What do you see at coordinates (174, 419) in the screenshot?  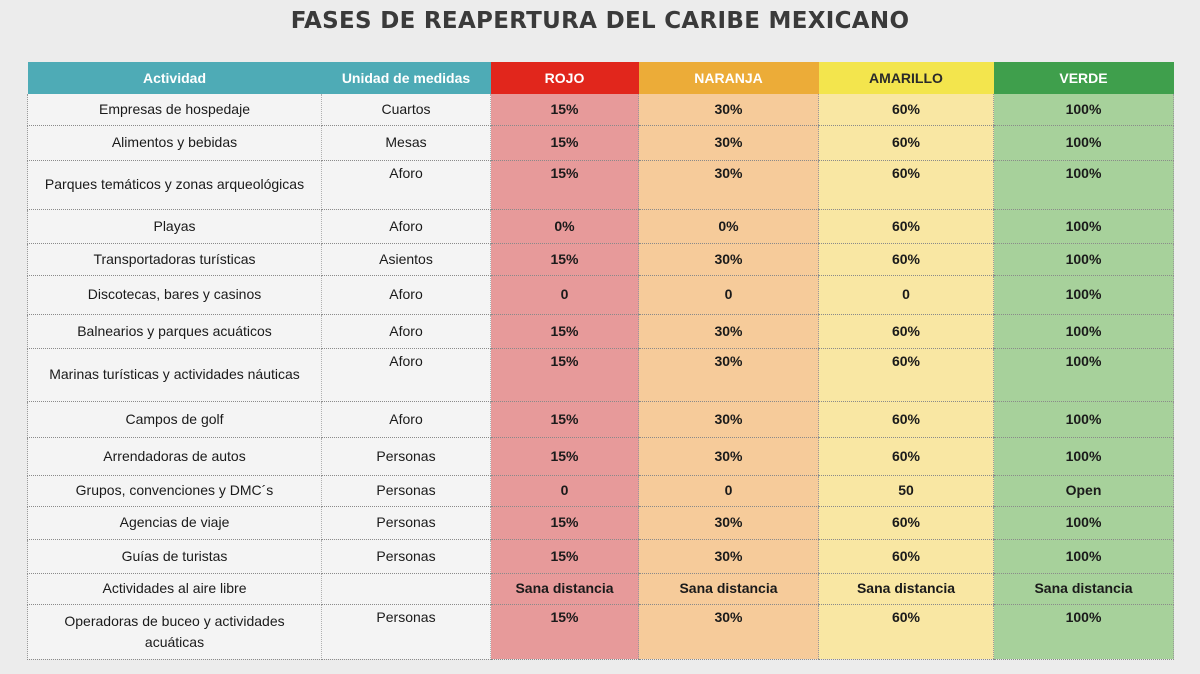 I see `cell-actividad: Campos de golf` at bounding box center [174, 419].